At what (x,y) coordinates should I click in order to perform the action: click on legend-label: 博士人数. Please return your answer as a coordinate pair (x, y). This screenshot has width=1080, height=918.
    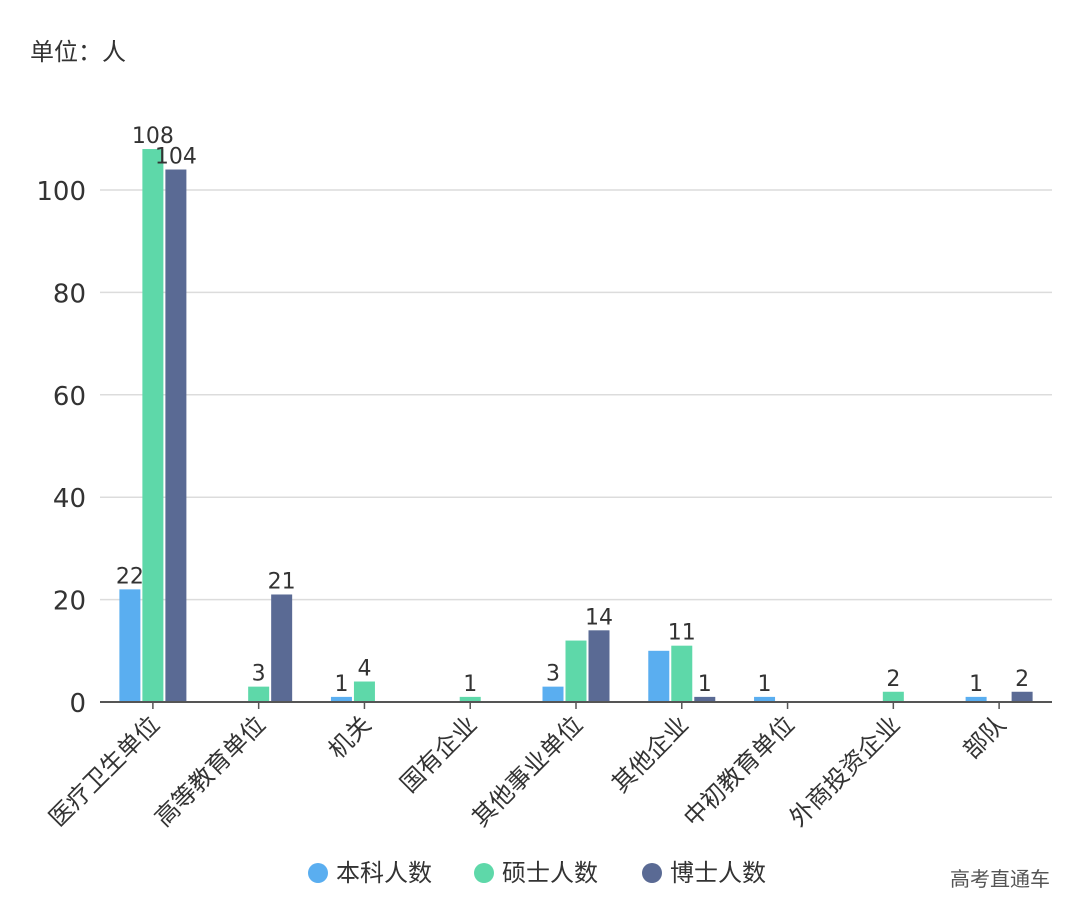
    Looking at the image, I should click on (718, 873).